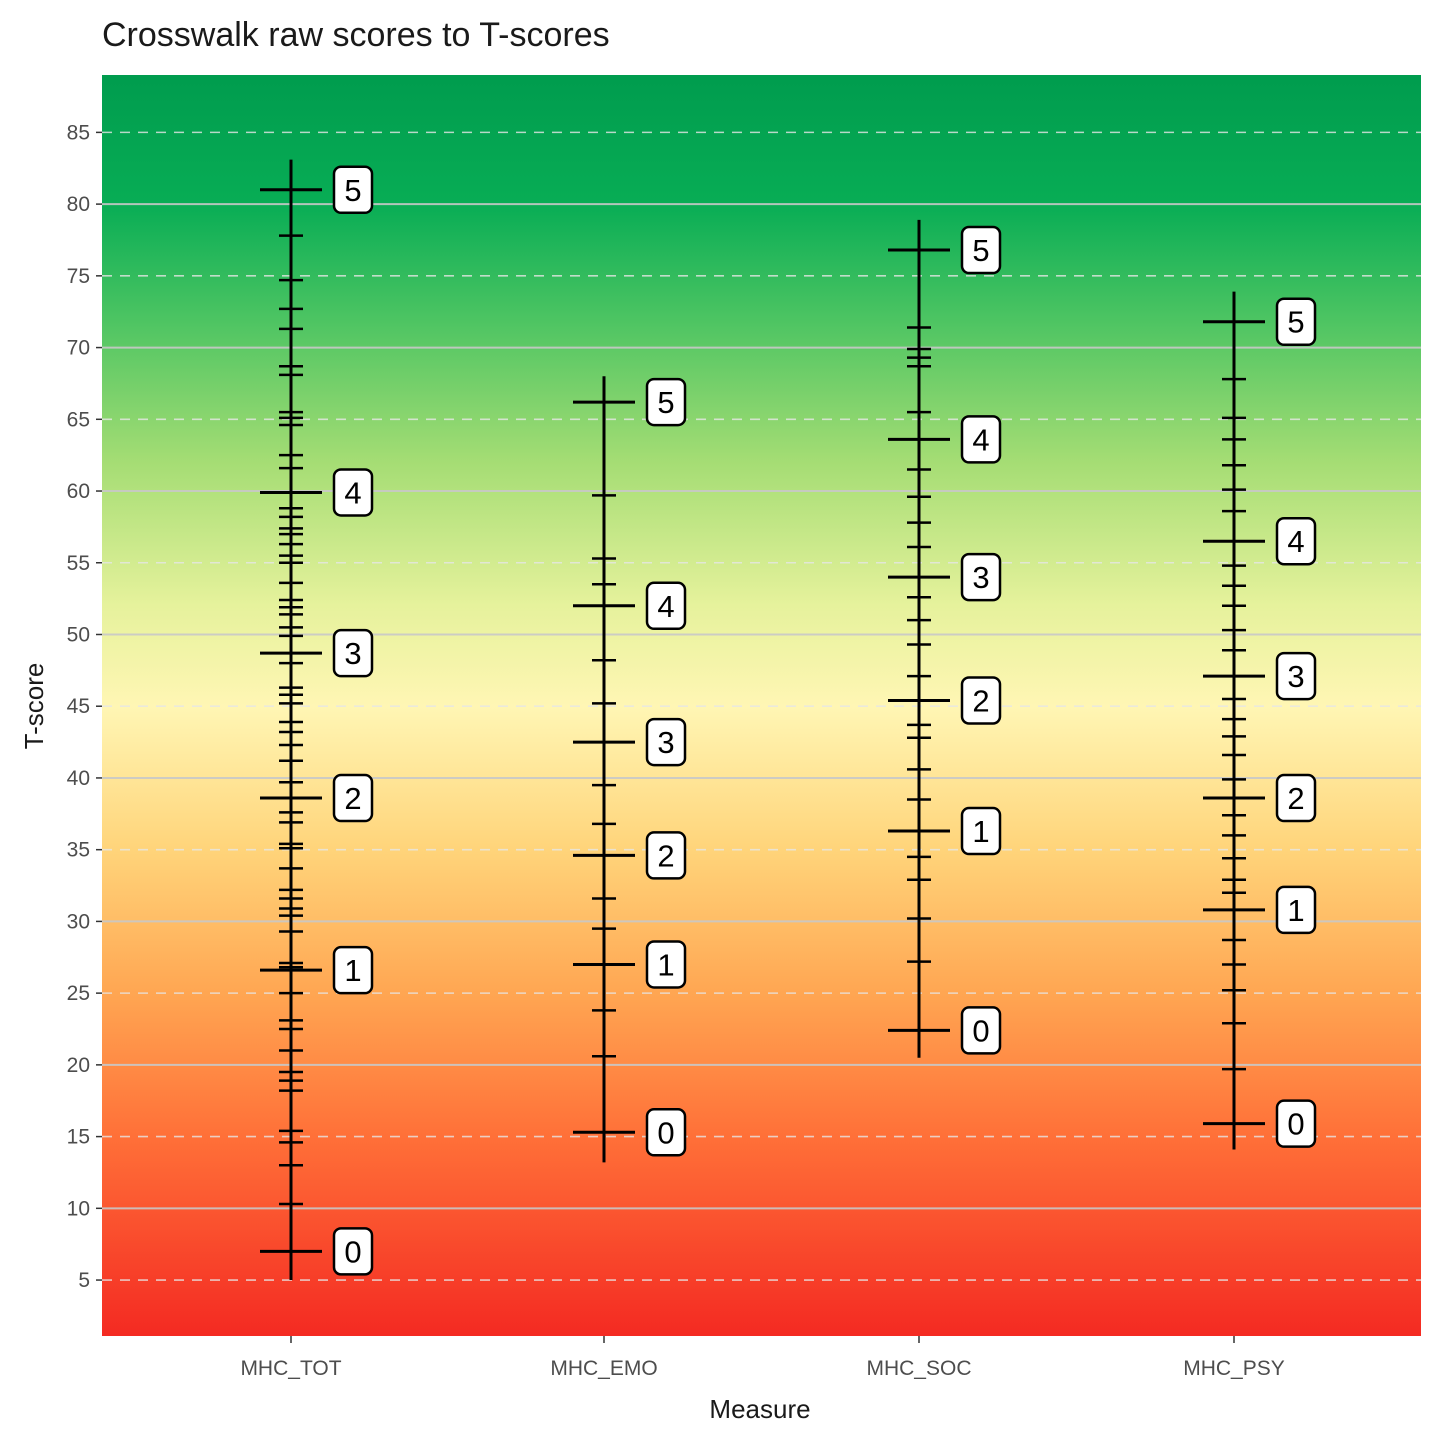  I want to click on y-axis-title: T-score, so click(34, 706).